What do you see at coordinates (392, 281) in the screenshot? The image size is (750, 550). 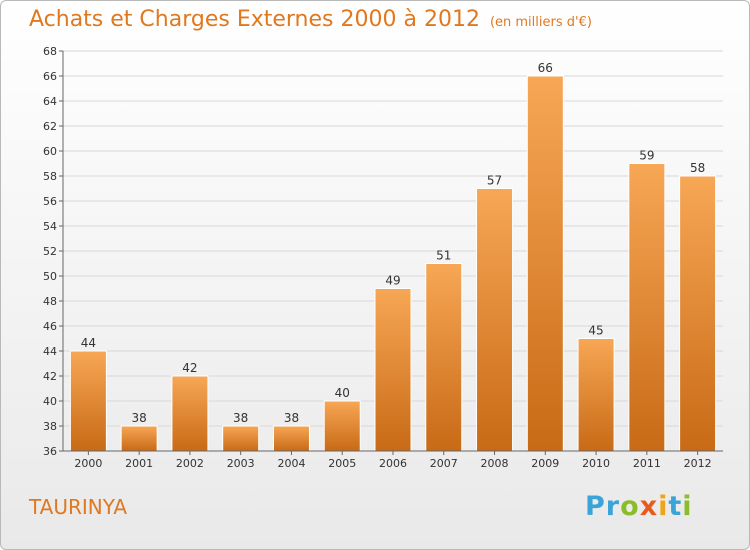 I see `data-label: 49` at bounding box center [392, 281].